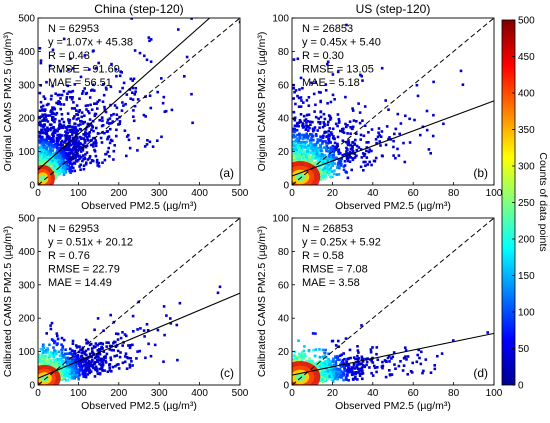 This screenshot has height=423, width=550. Describe the element at coordinates (414, 193) in the screenshot. I see `x-tick-label: 60` at that location.